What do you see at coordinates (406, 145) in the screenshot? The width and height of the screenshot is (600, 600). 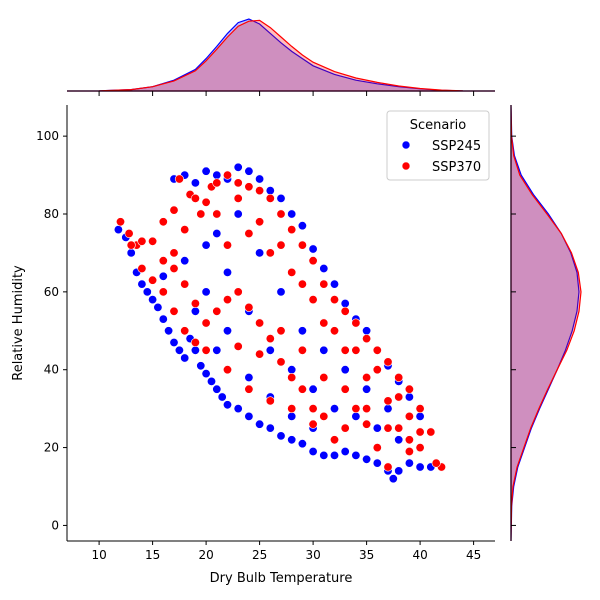 I see `legend-marker-ssp245` at bounding box center [406, 145].